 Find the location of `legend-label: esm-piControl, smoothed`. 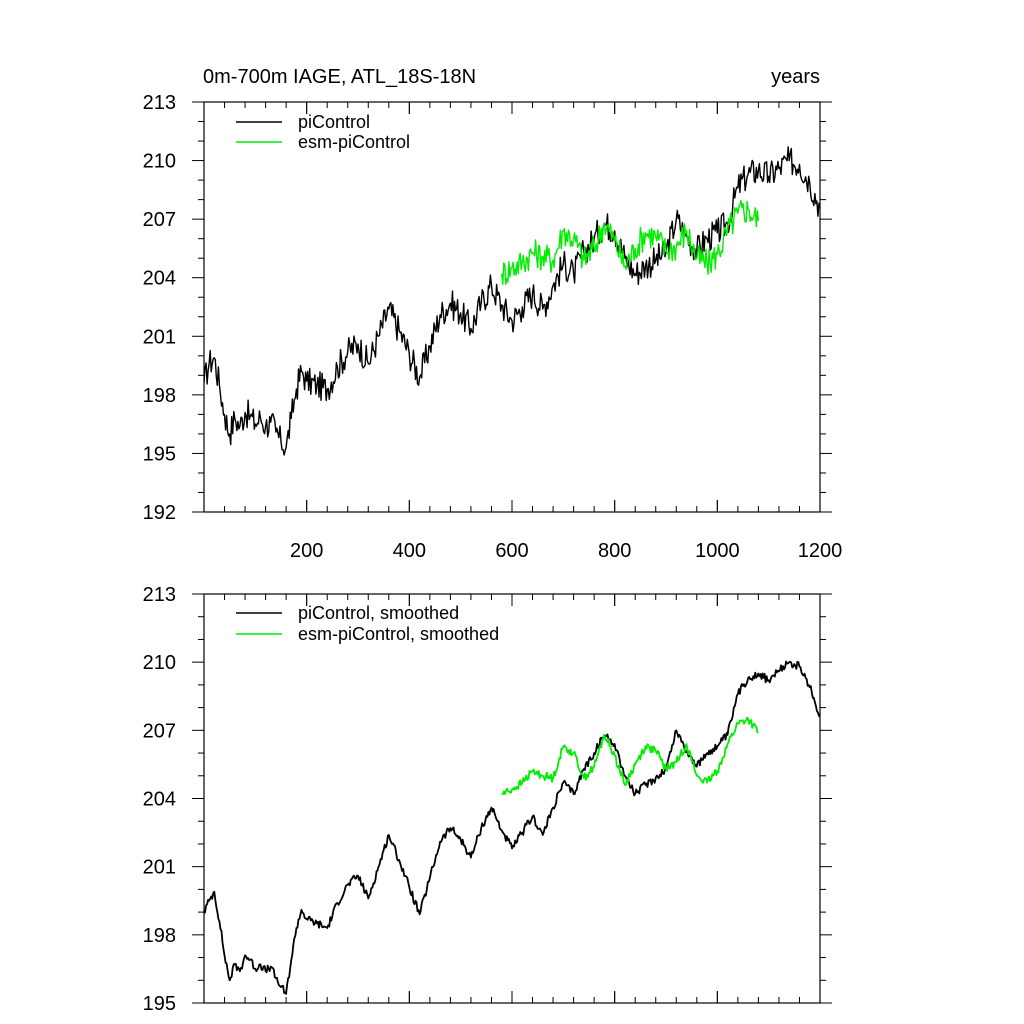

legend-label: esm-piControl, smoothed is located at coordinates (398, 634).